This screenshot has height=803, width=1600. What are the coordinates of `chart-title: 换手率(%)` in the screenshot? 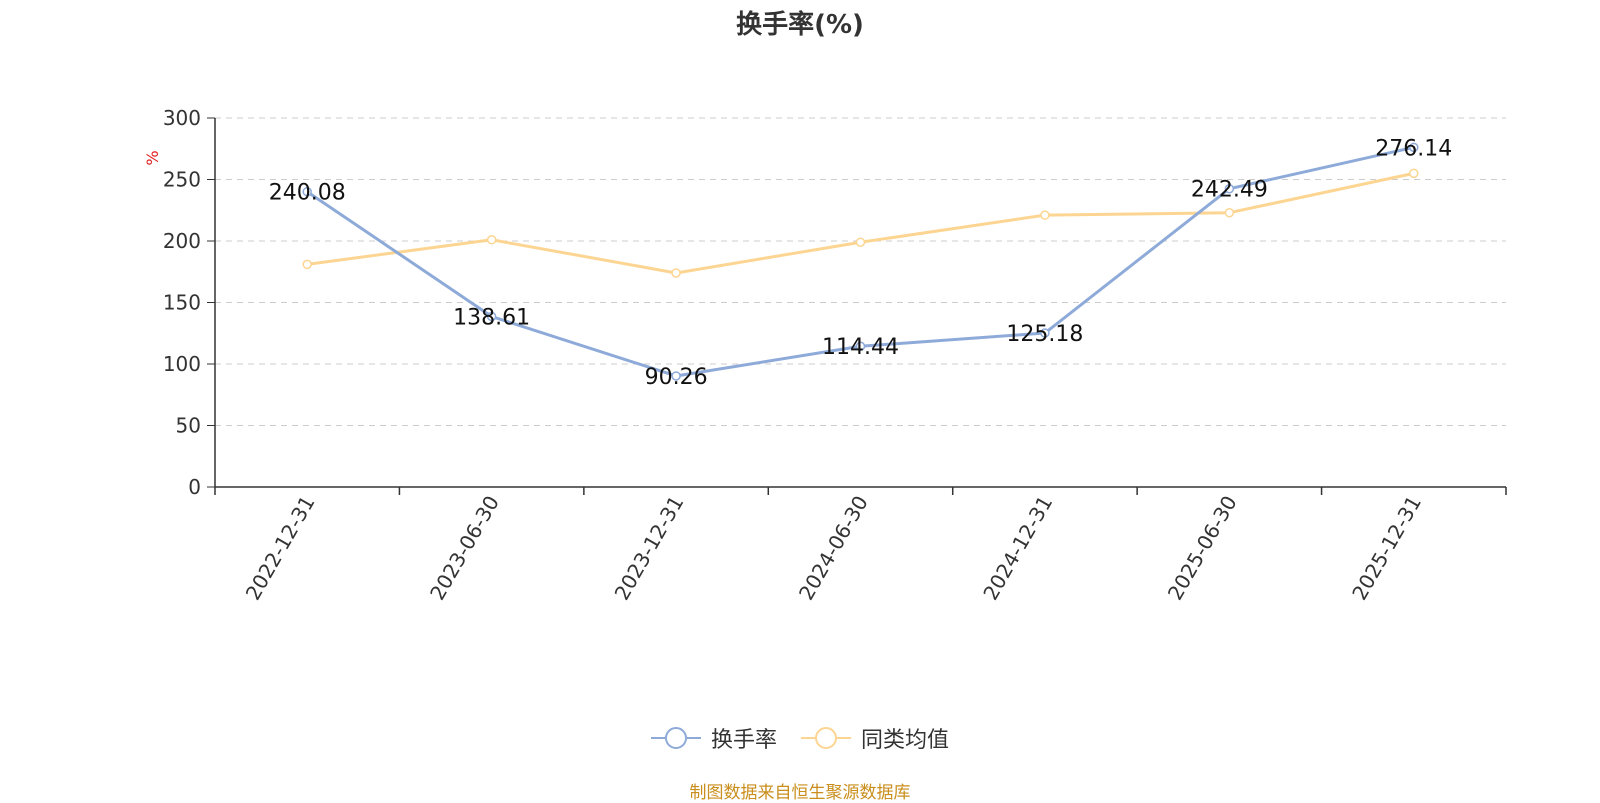 It's located at (800, 25).